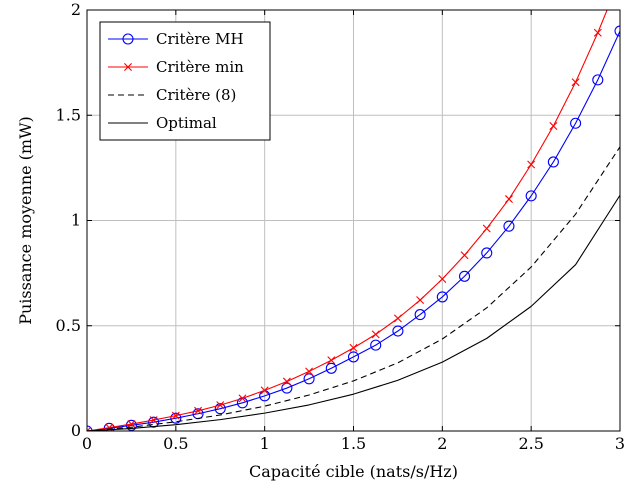 The width and height of the screenshot is (633, 489). Describe the element at coordinates (76, 9) in the screenshot. I see `y-tick-label: 2` at that location.